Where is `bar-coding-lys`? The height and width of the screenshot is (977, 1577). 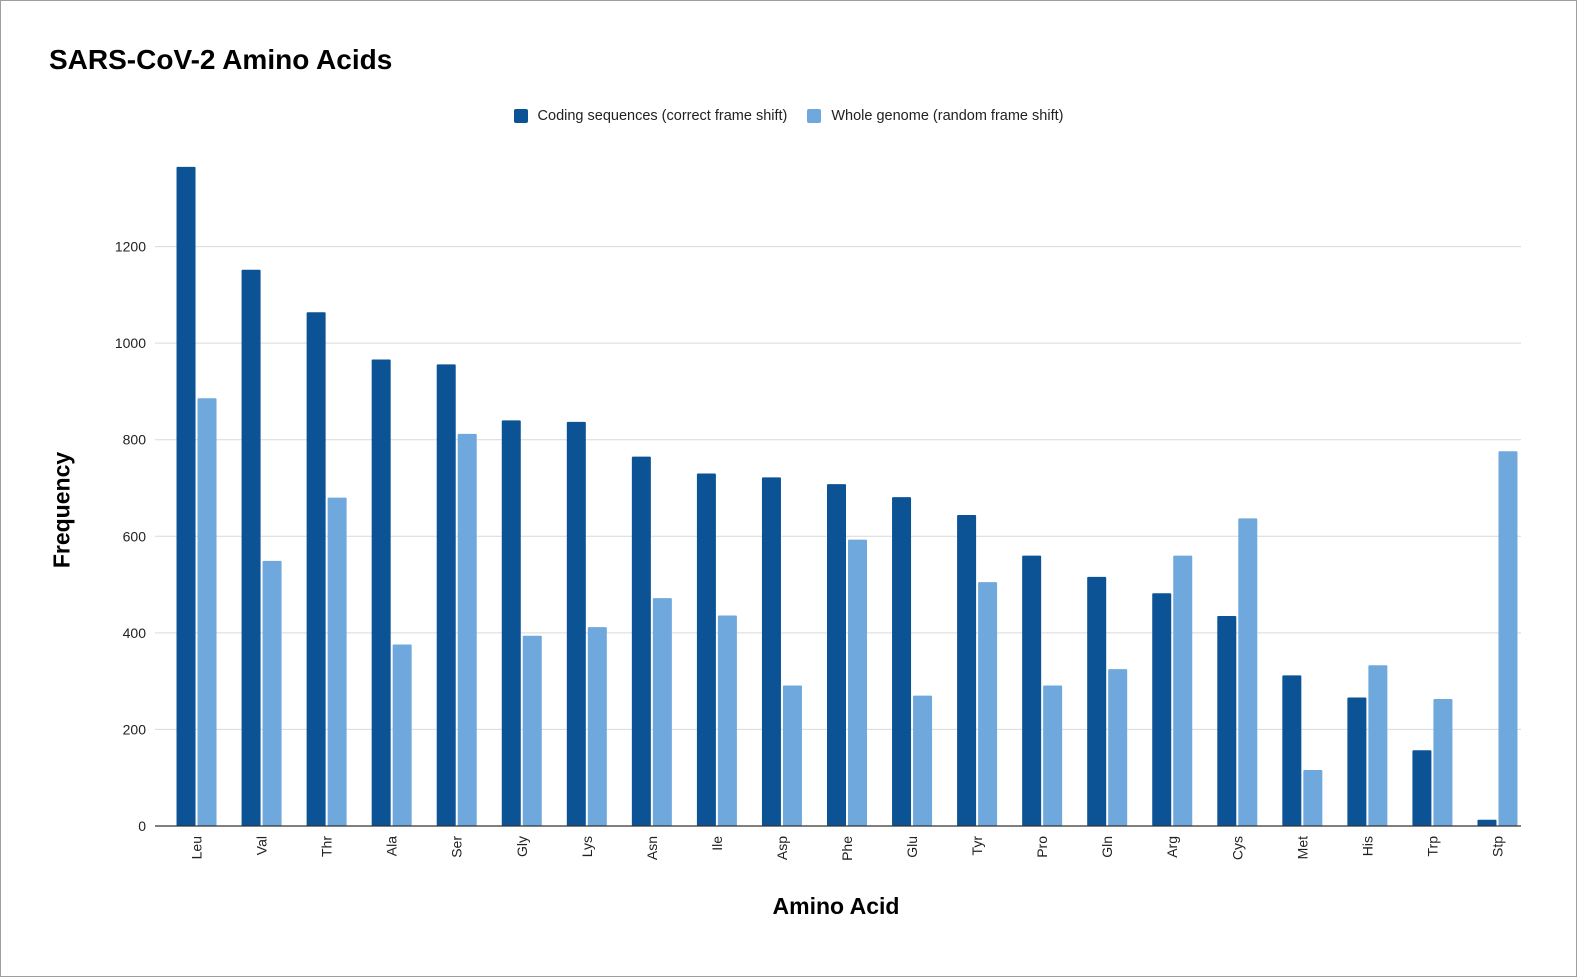 bar-coding-lys is located at coordinates (576, 623).